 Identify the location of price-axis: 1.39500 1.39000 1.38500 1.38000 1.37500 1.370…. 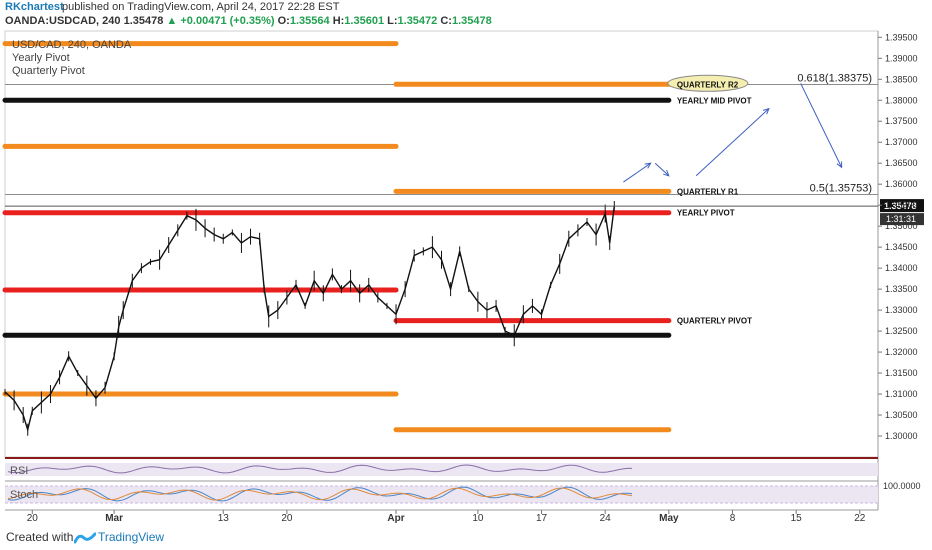
(898, 236).